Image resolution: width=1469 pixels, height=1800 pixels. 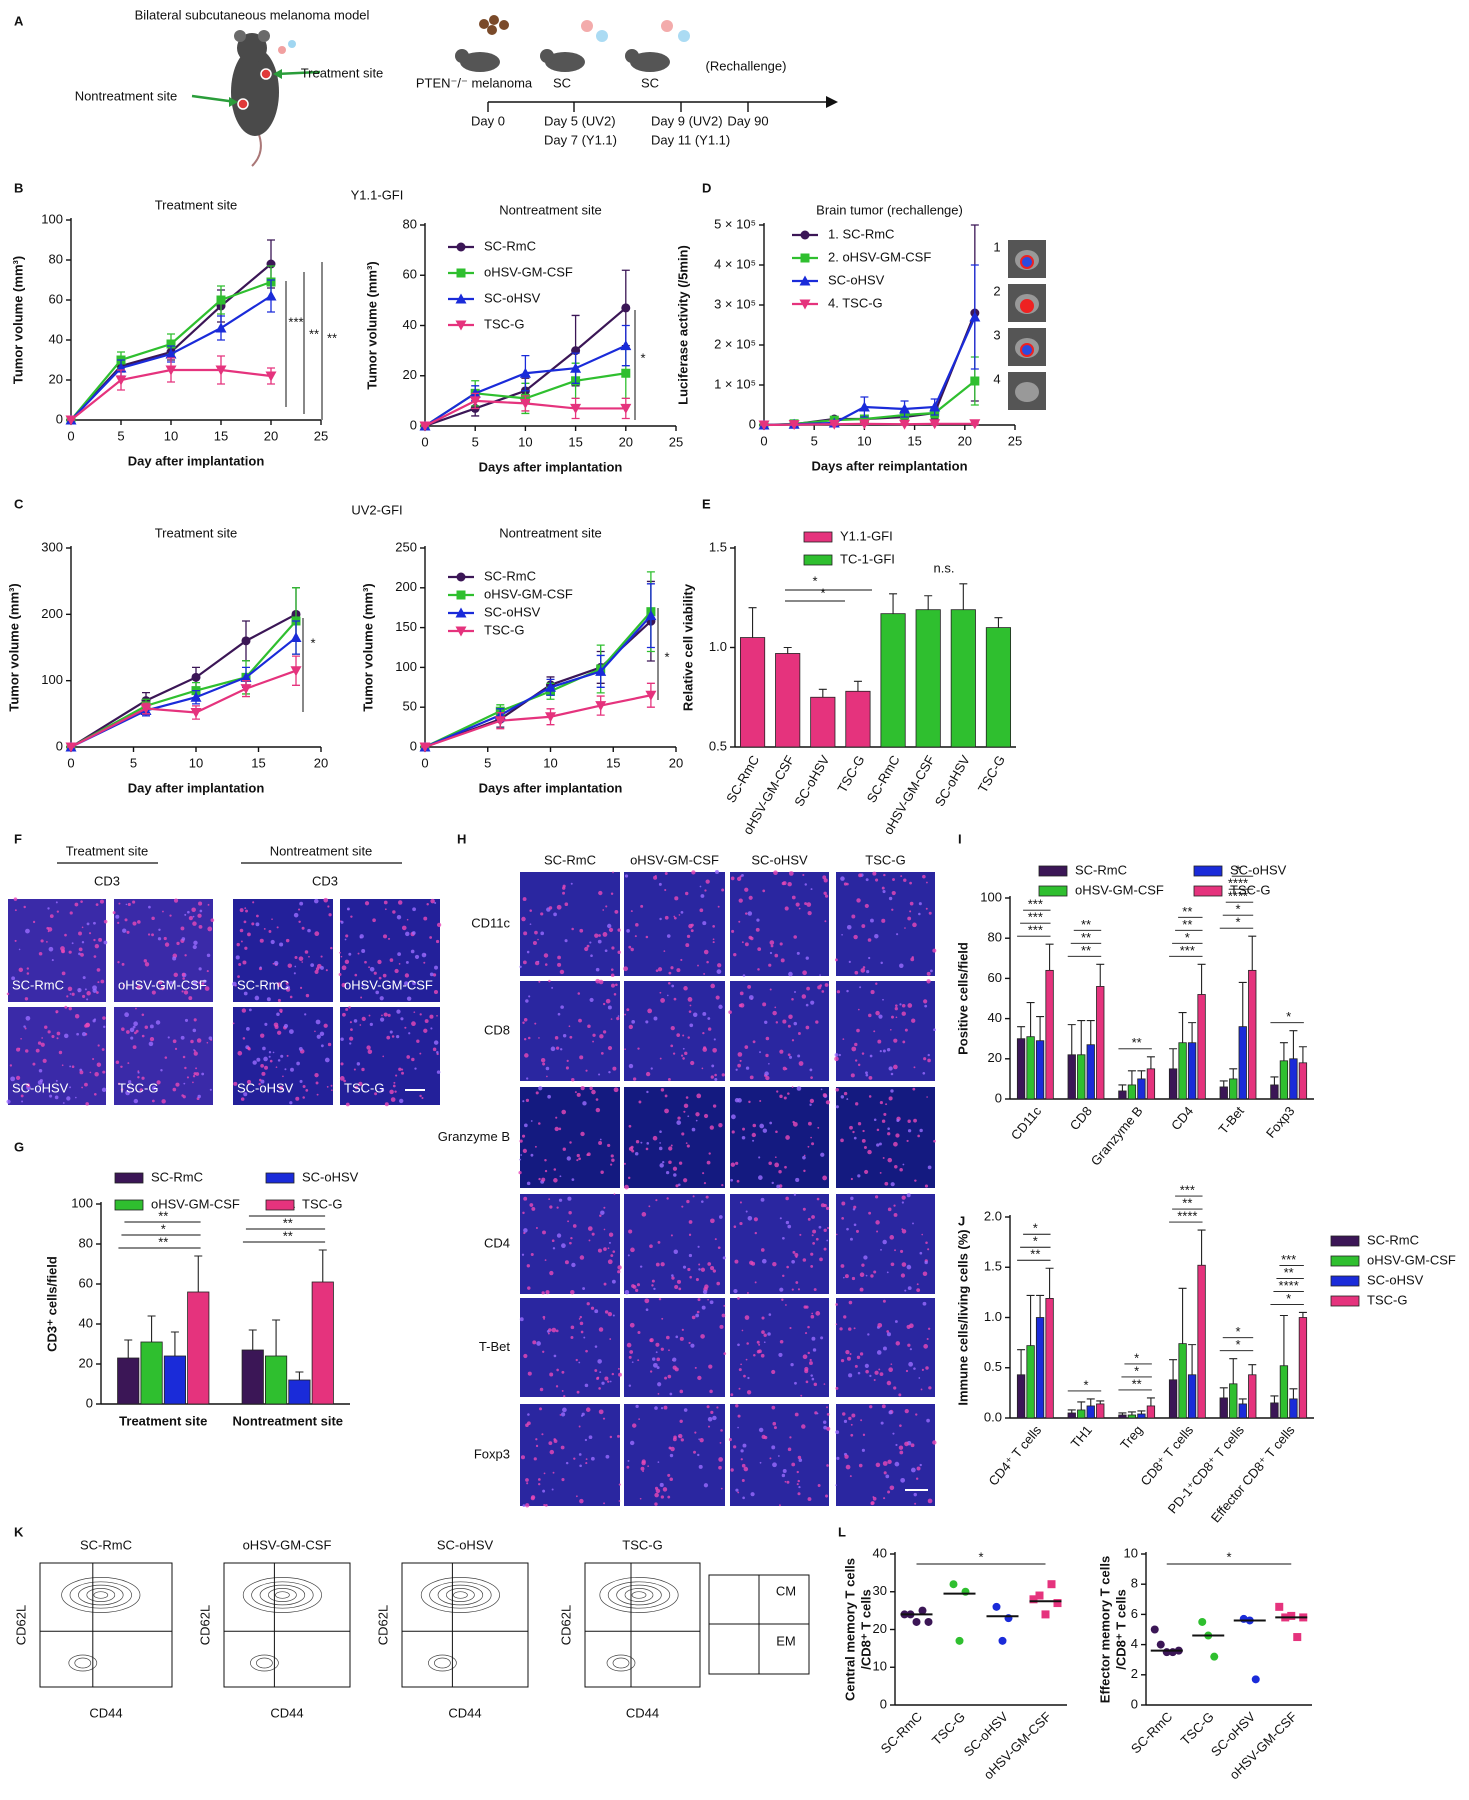 What do you see at coordinates (490, 922) in the screenshot?
I see `micro-row-label: CD11c` at bounding box center [490, 922].